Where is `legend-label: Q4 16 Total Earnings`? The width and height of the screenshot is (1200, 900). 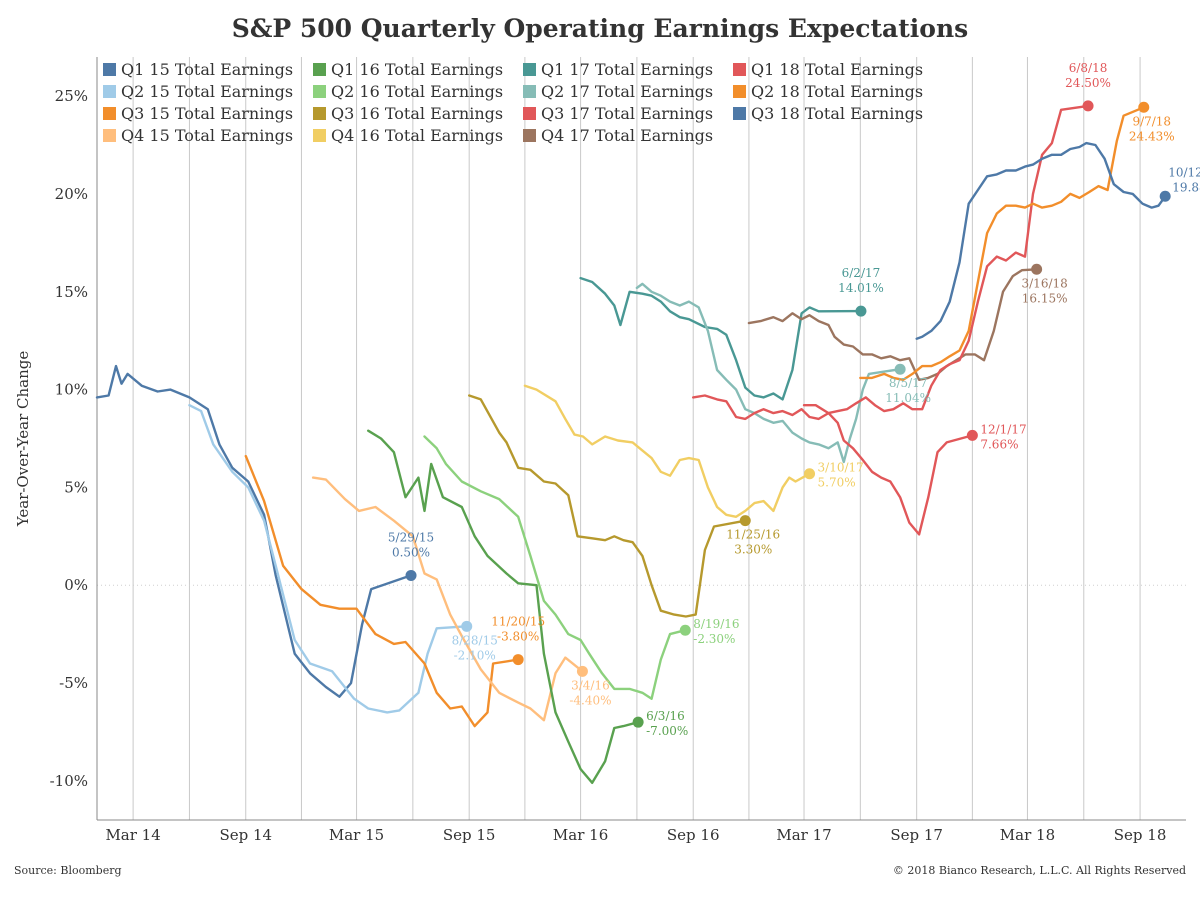 legend-label: Q4 16 Total Earnings is located at coordinates (417, 135).